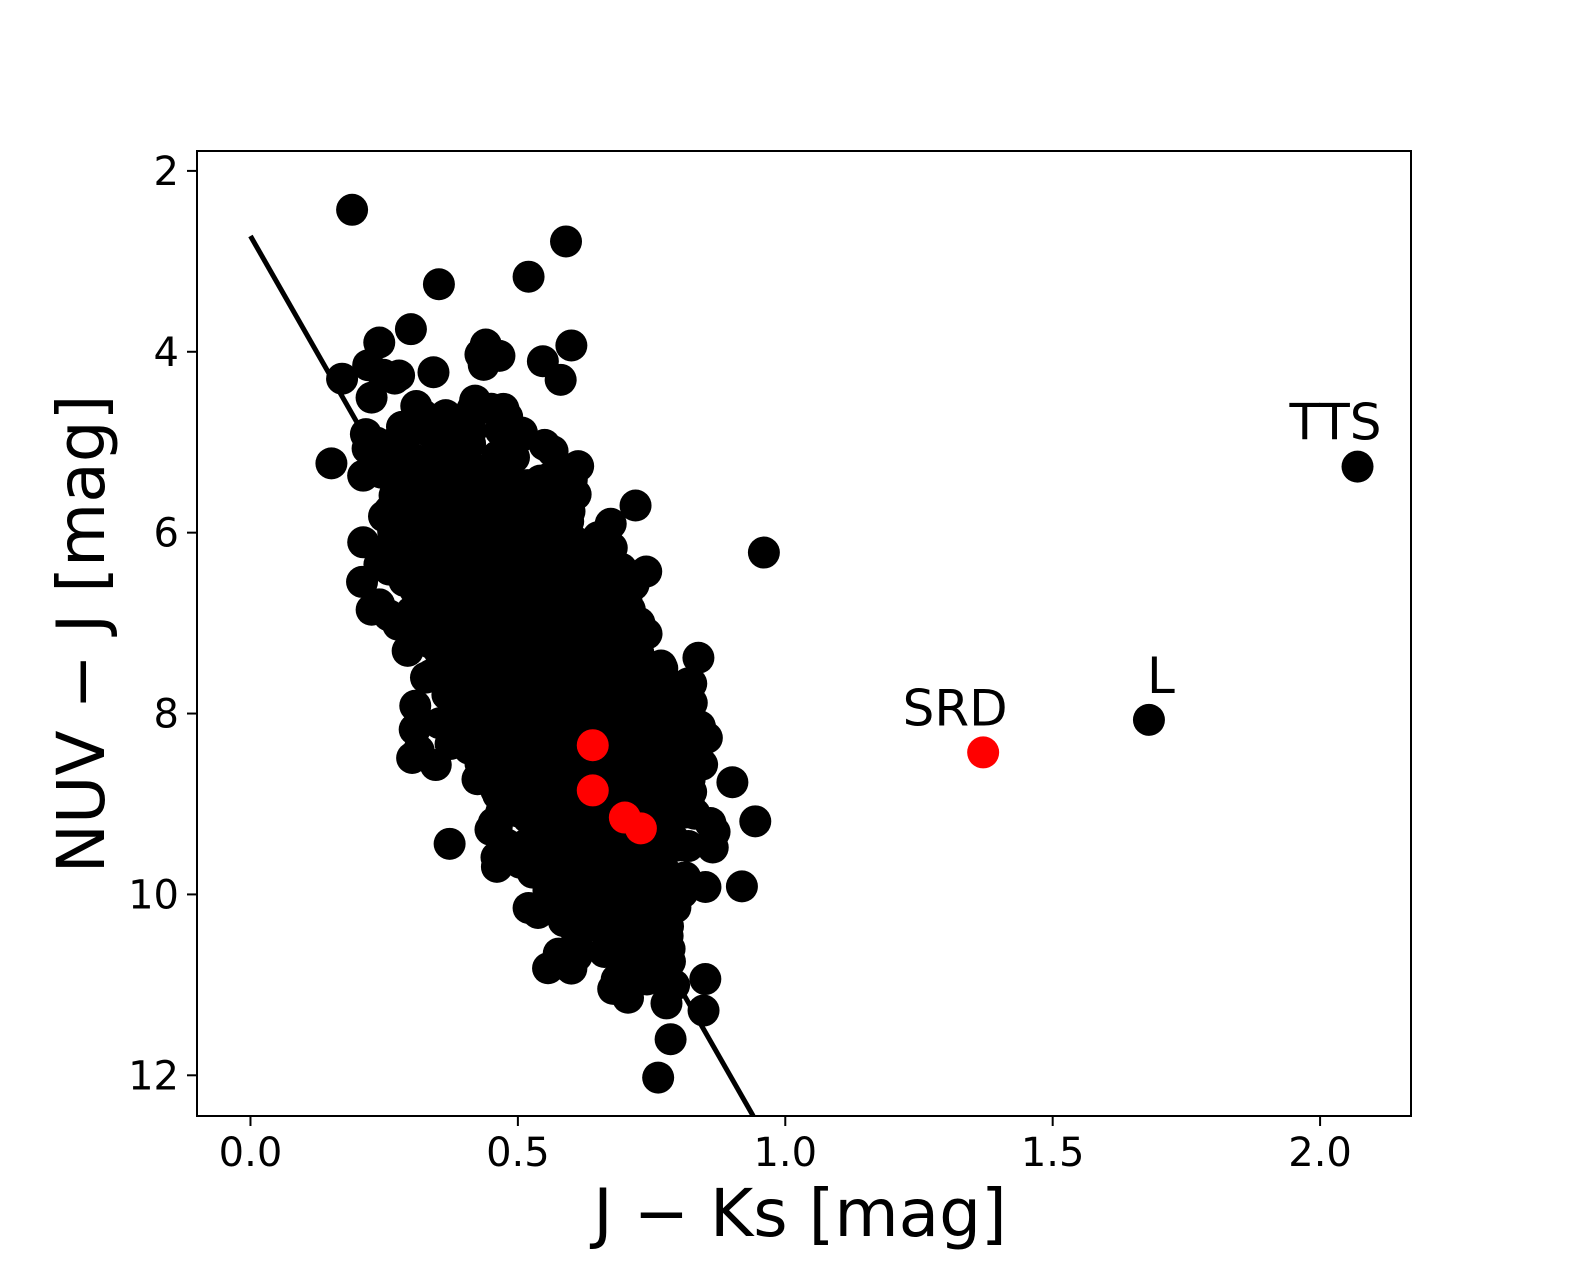 The height and width of the screenshot is (1262, 1578). I want to click on y-axis: 2 4 6 8 10 12, so click(162, 624).